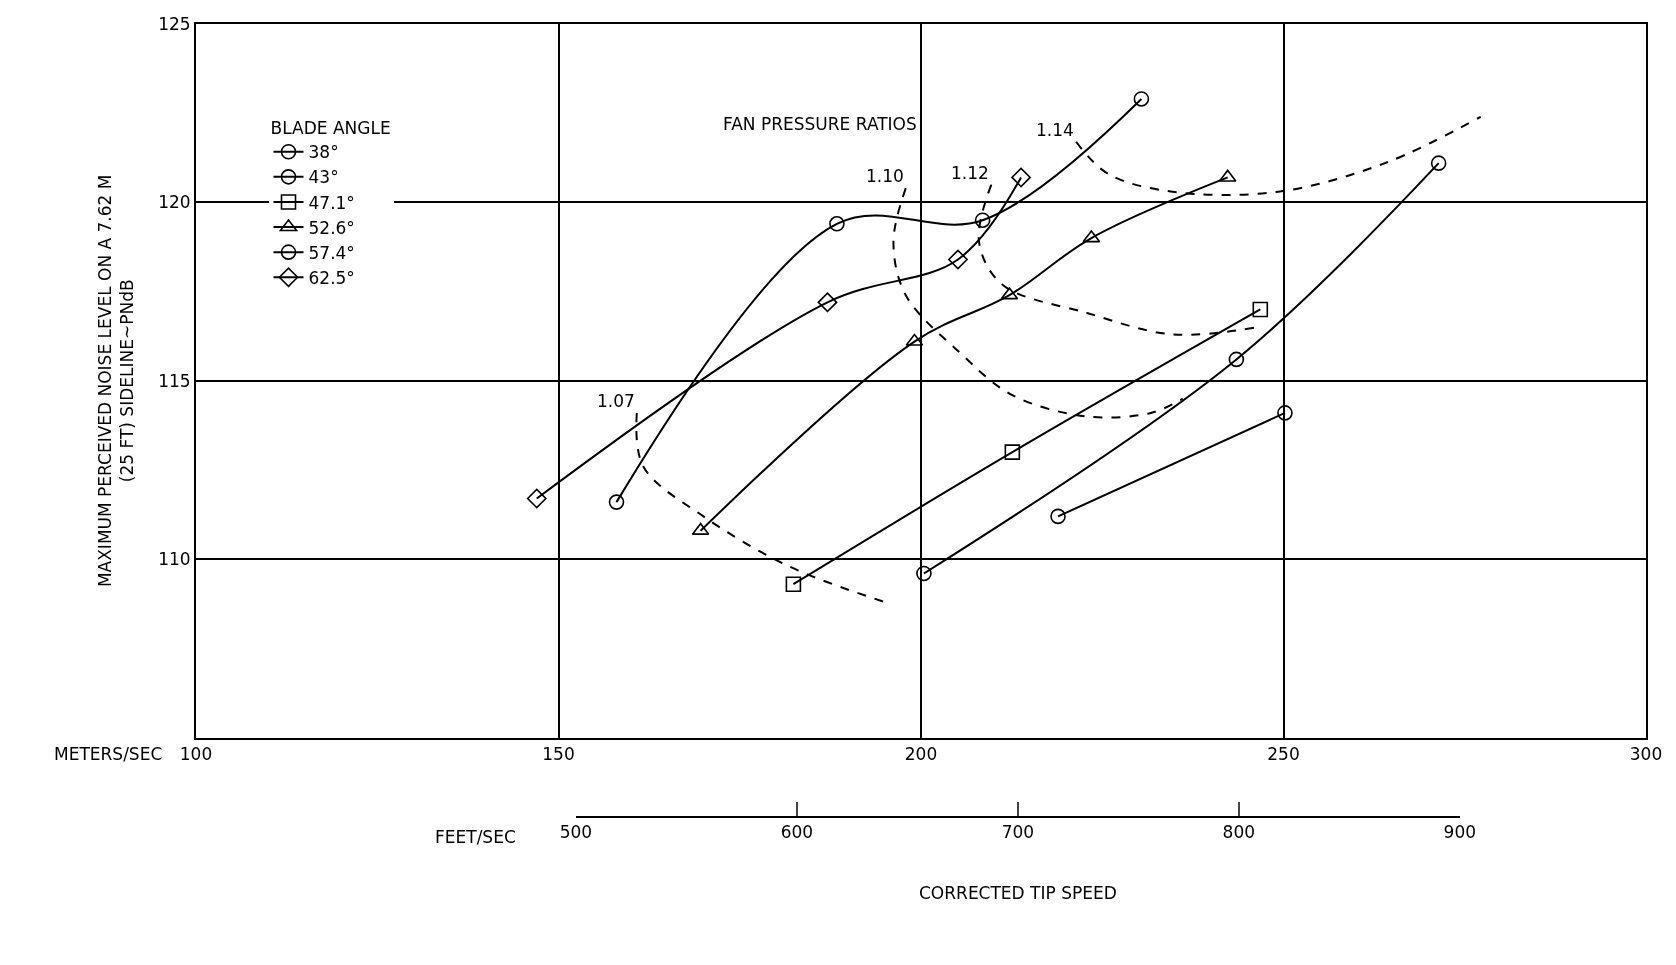 The image size is (1676, 965). Describe the element at coordinates (323, 177) in the screenshot. I see `legend-label: 43°` at that location.